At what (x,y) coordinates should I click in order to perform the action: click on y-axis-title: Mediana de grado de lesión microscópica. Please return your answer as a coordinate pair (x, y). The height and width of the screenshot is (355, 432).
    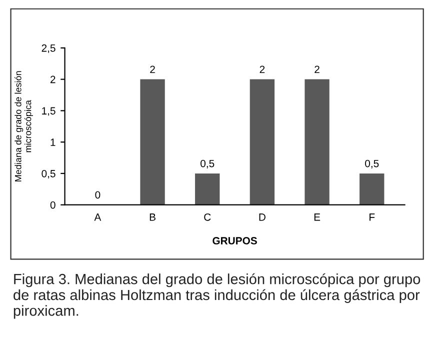
    Looking at the image, I should click on (23, 126).